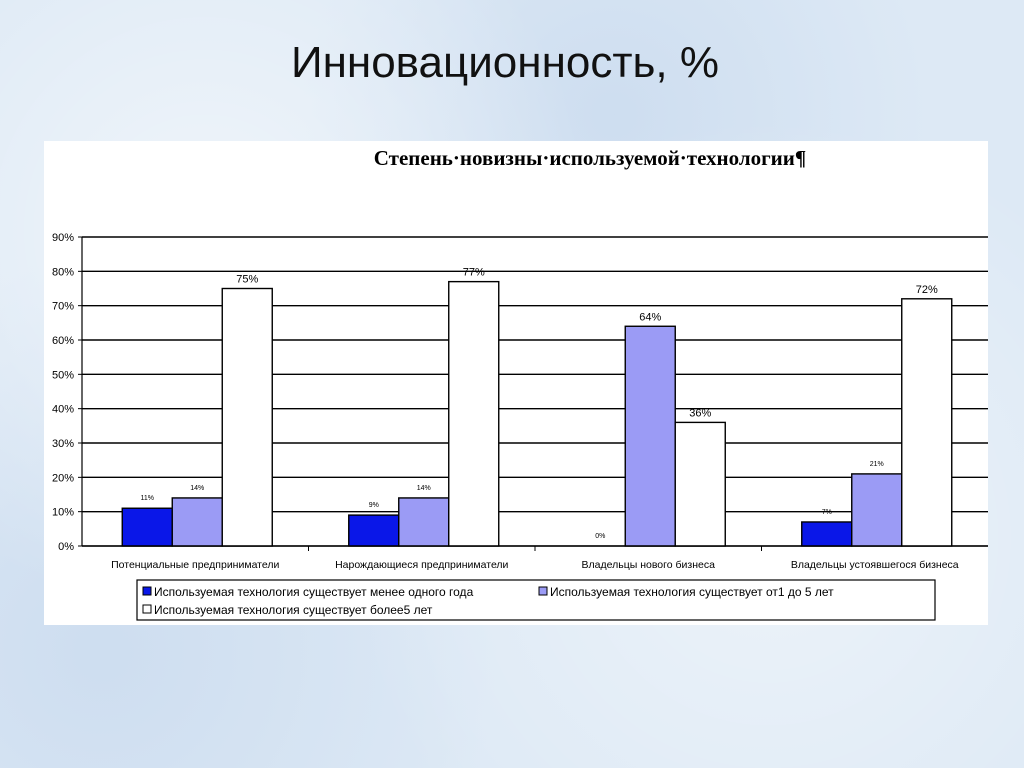 This screenshot has height=768, width=1024. I want to click on data-label: 72%, so click(927, 290).